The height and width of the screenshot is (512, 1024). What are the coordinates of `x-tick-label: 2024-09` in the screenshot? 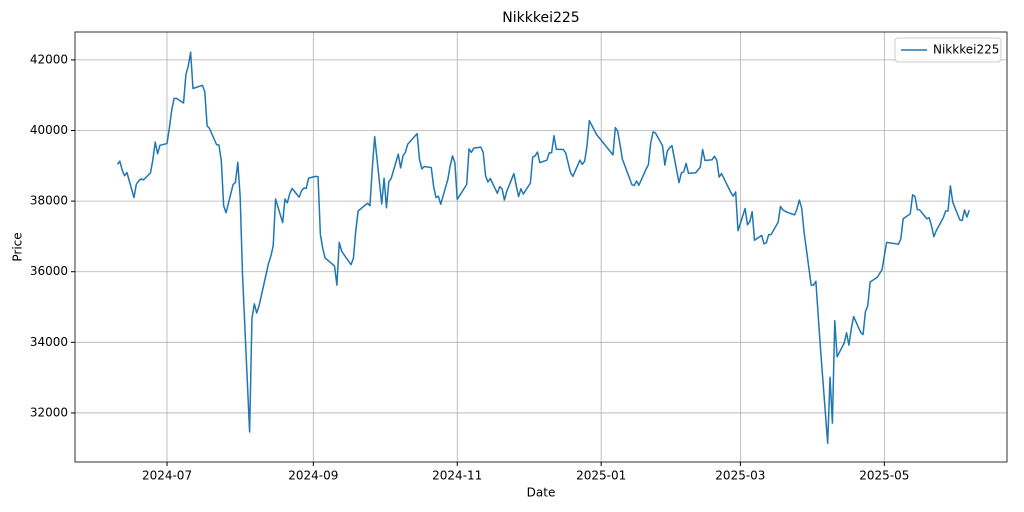 It's located at (313, 476).